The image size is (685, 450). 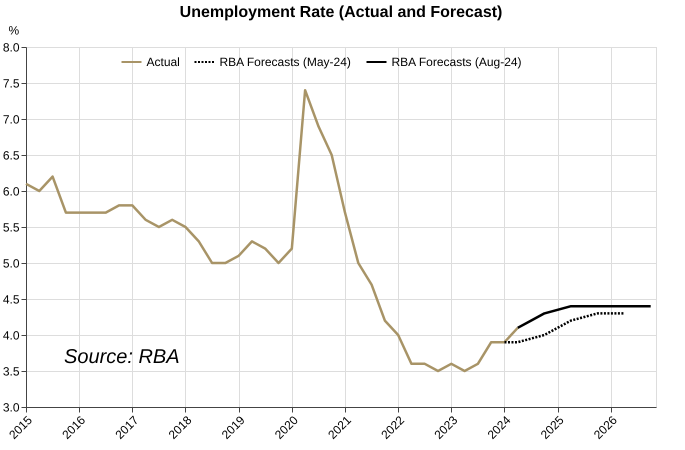 What do you see at coordinates (11, 335) in the screenshot?
I see `y-tick-label: 4.0` at bounding box center [11, 335].